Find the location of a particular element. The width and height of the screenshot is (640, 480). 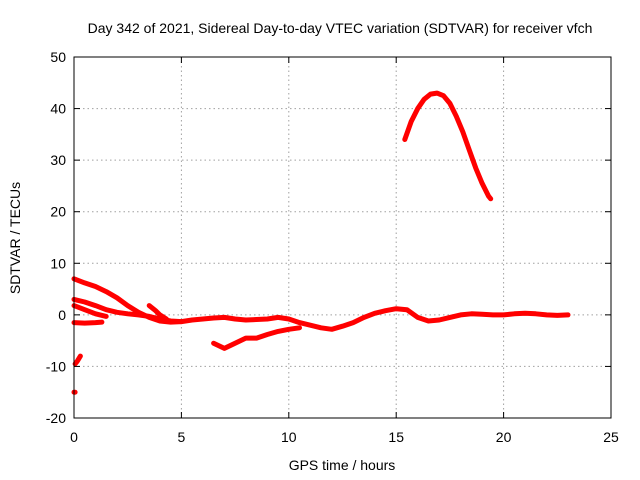

y-tick-label: -20 is located at coordinates (56, 418).